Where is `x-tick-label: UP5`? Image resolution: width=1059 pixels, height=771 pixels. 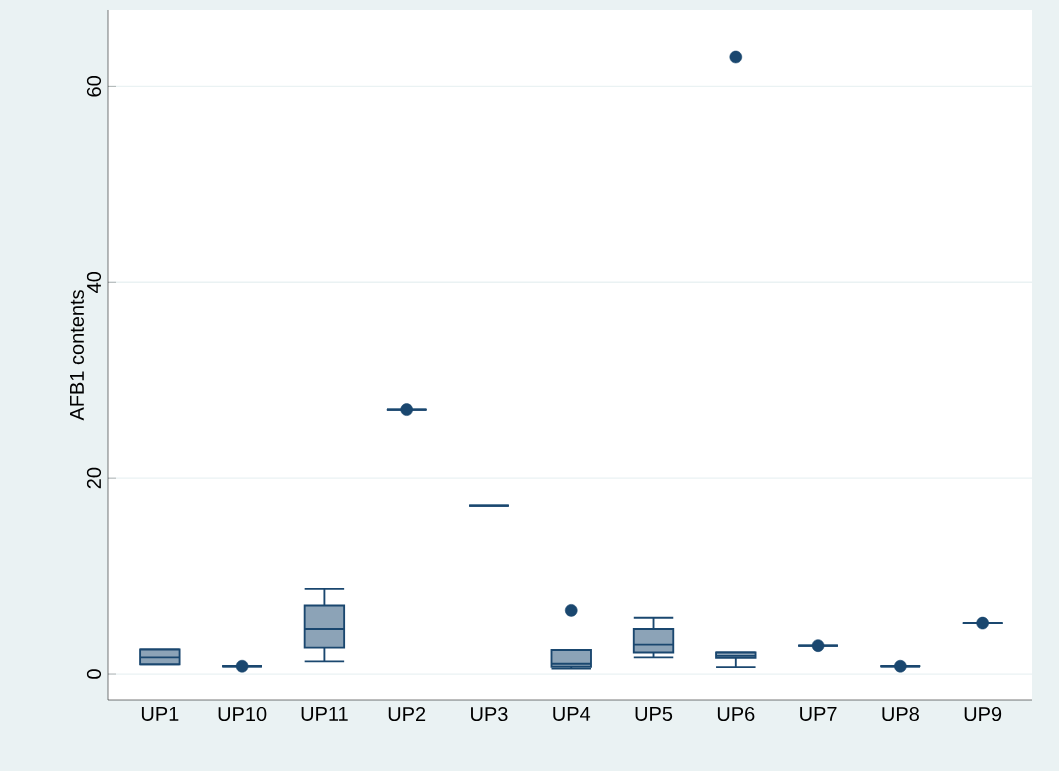 x-tick-label: UP5 is located at coordinates (654, 713).